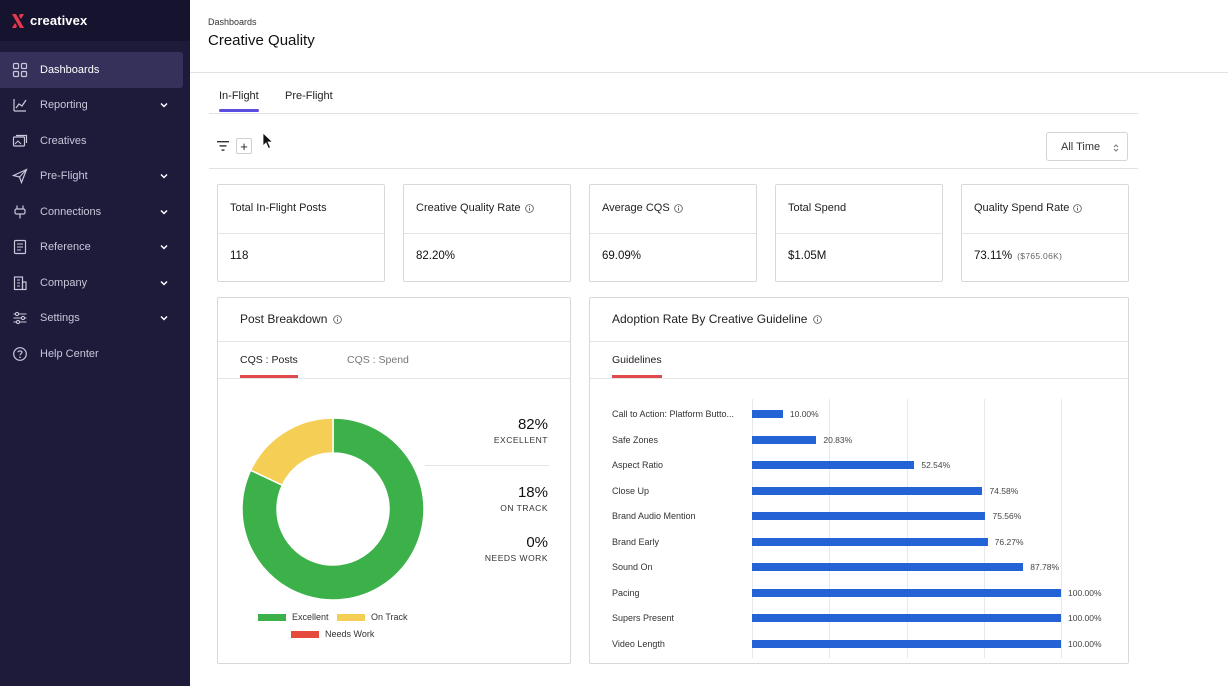 The height and width of the screenshot is (686, 1228). Describe the element at coordinates (436, 256) in the screenshot. I see `kpi-value-text: 82.20%` at that location.